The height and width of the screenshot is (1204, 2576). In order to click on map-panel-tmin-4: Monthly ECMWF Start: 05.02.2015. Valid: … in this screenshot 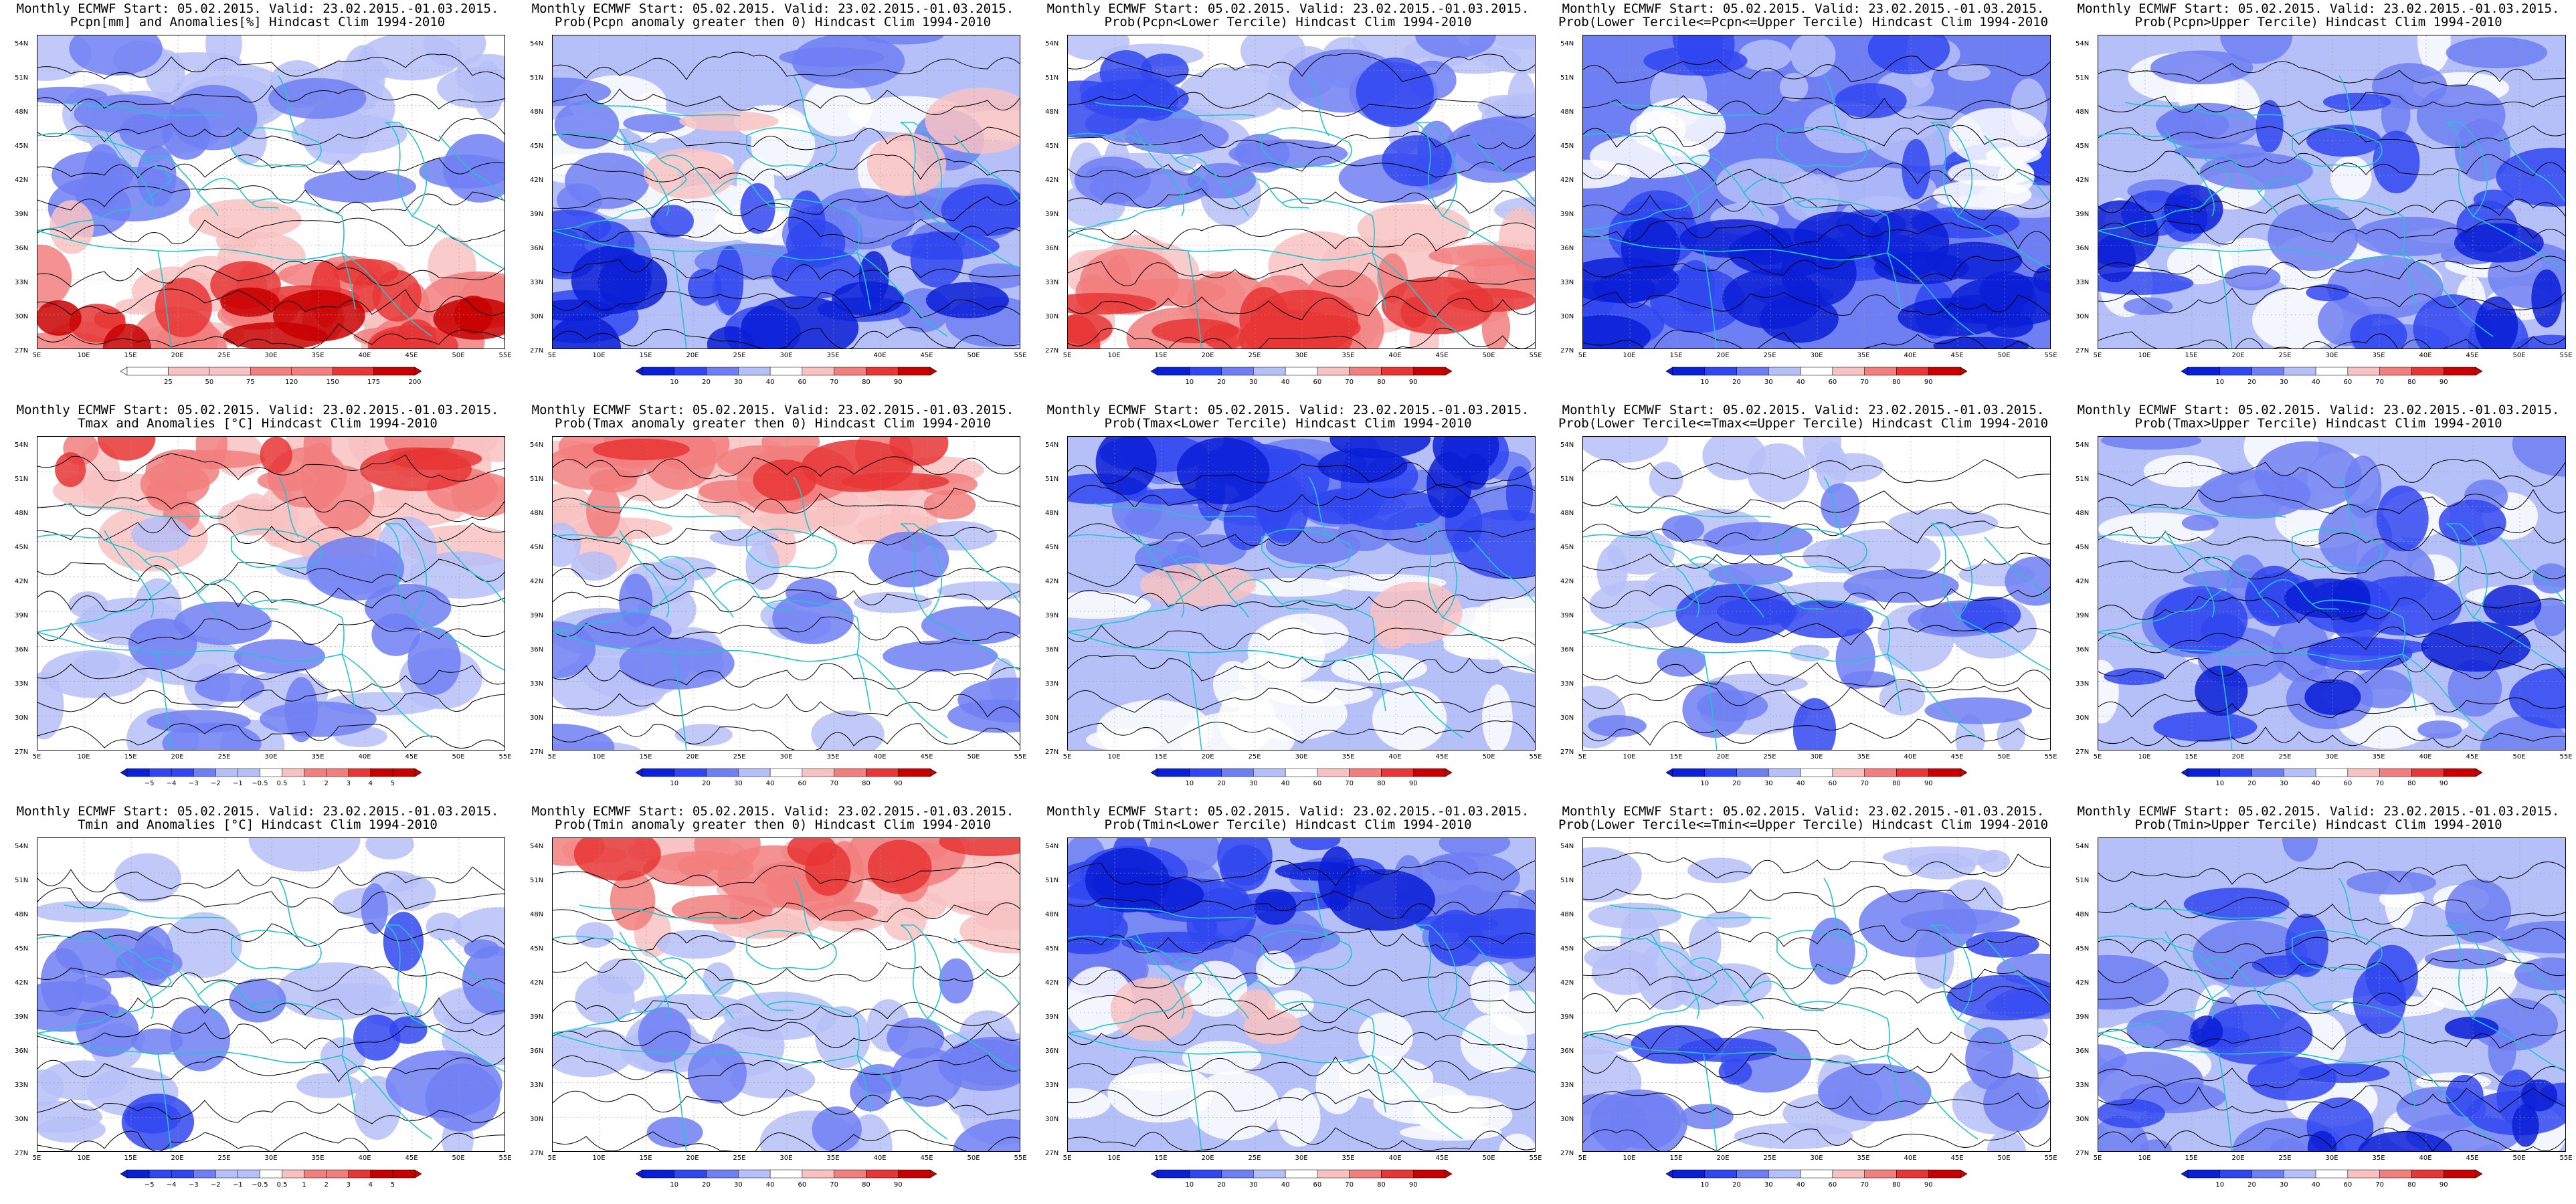, I will do `click(1803, 1003)`.